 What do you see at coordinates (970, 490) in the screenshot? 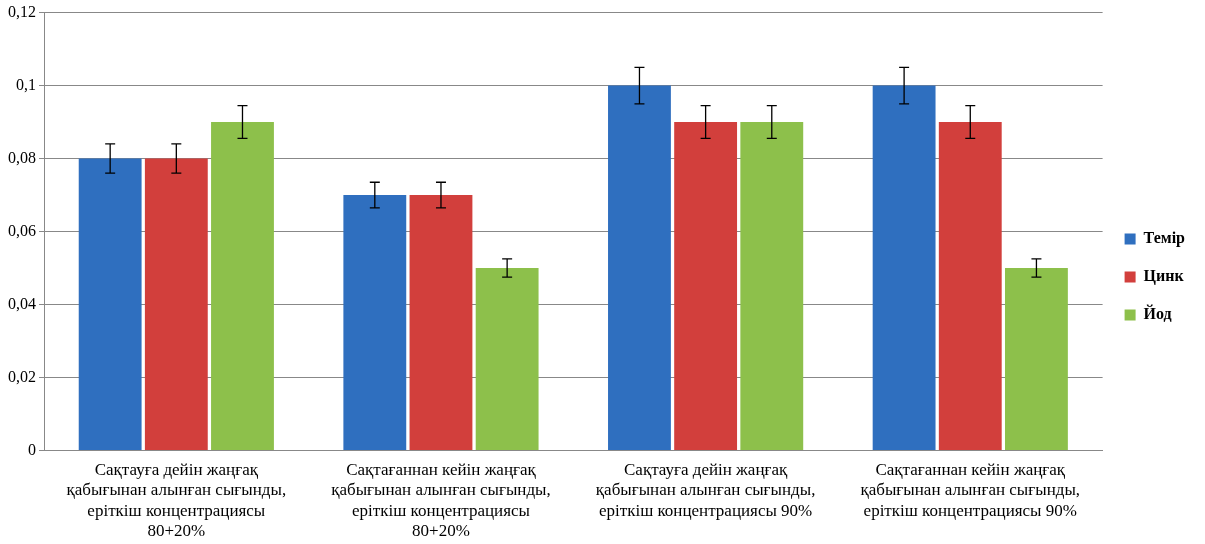
I see `x-tick-label: Сақтағаннан кейін жаңғақ қабығынан алынған сығынды, еріткіш концентрациясы 90%` at bounding box center [970, 490].